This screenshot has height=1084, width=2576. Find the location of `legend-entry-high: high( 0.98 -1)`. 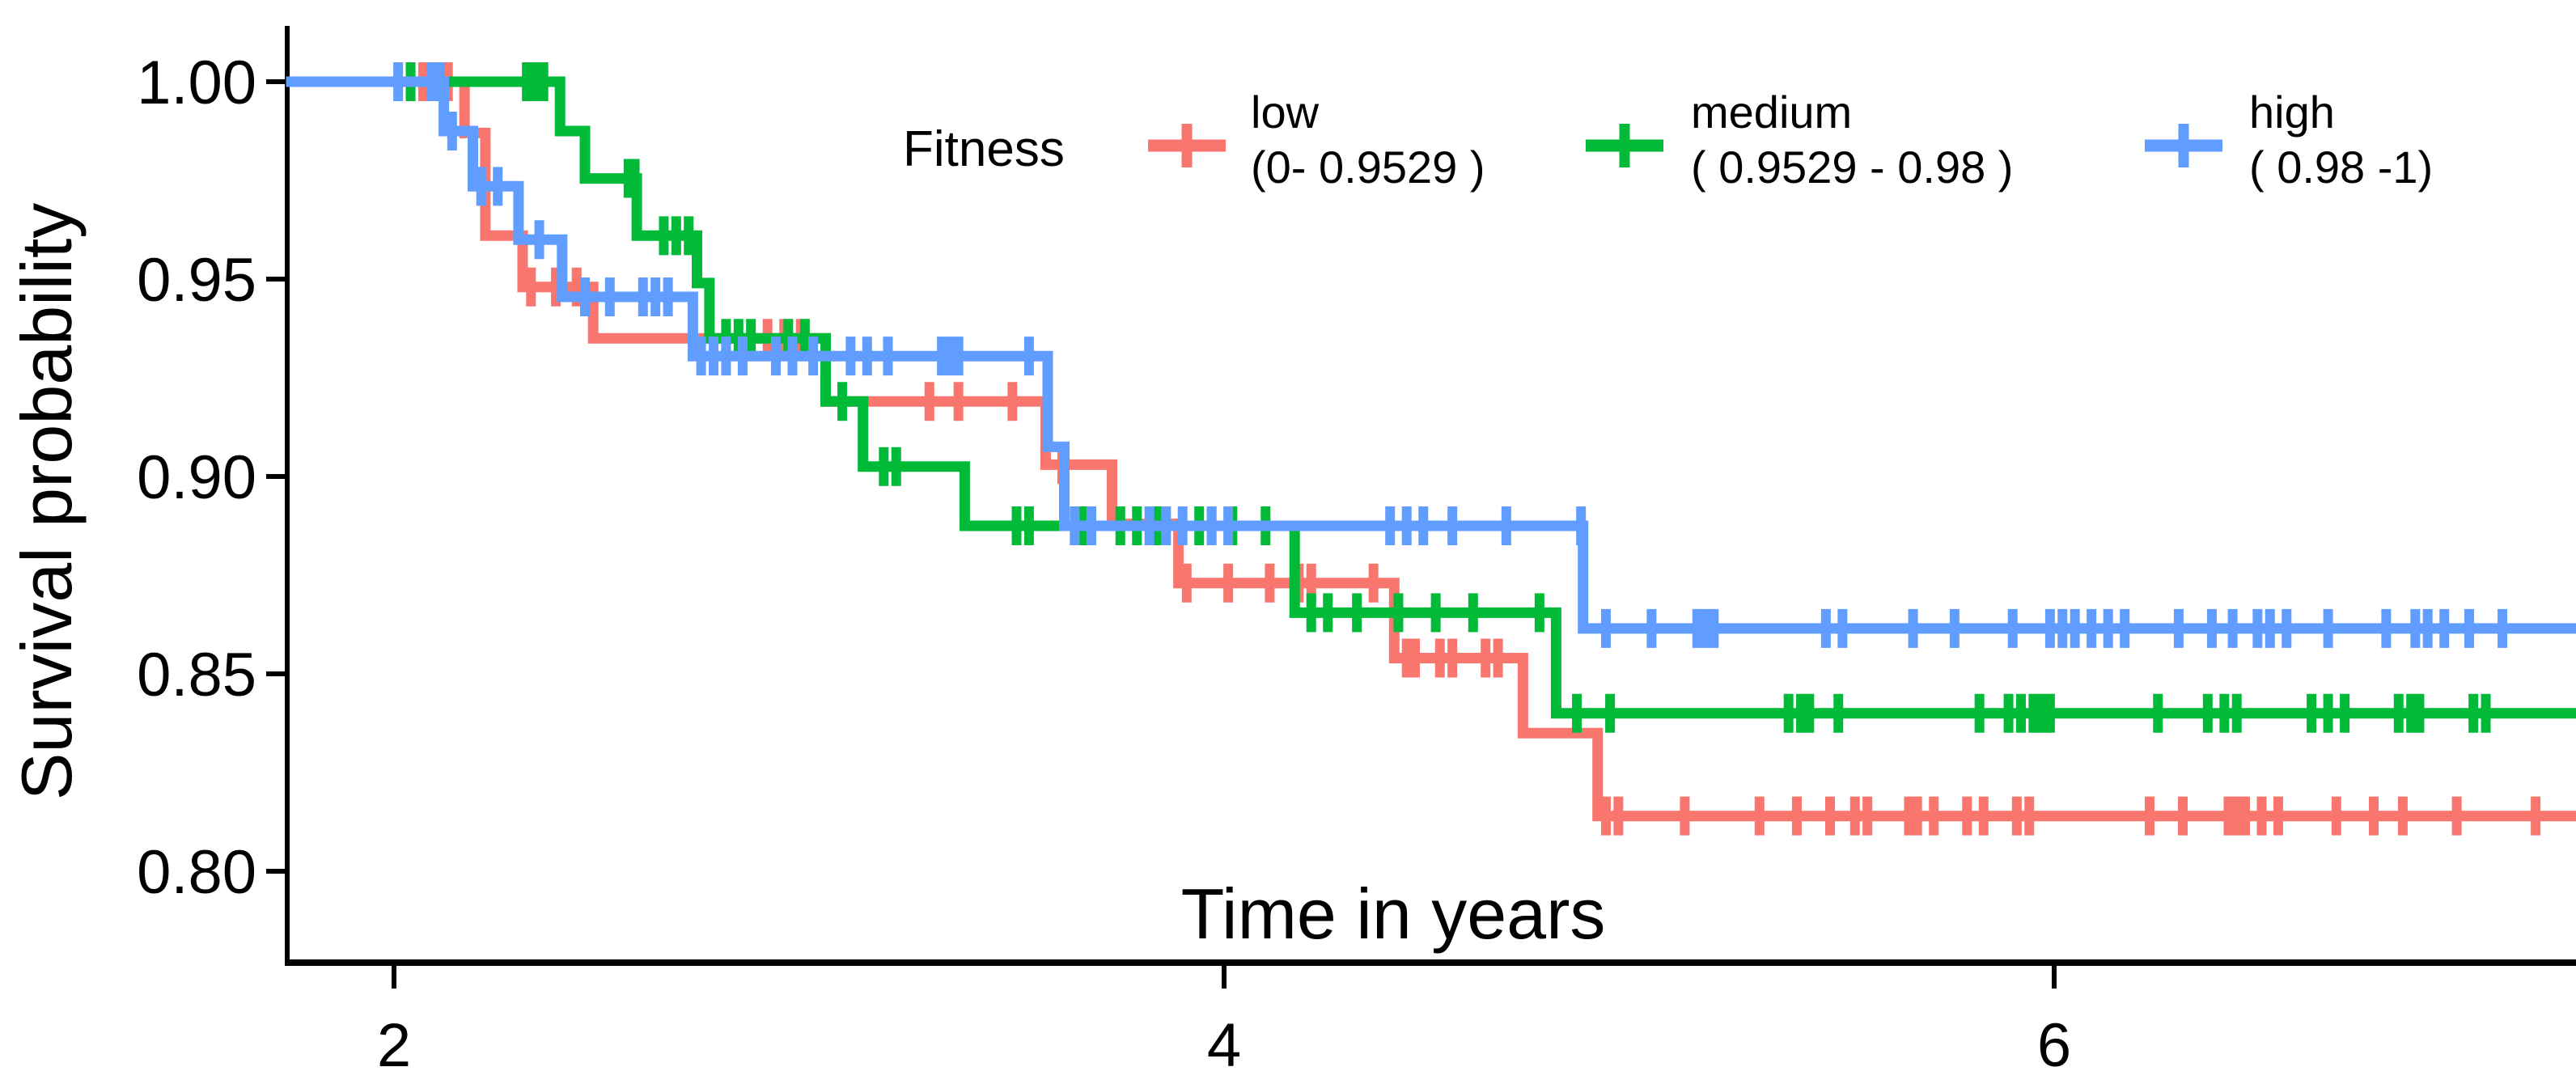

legend-entry-high: high( 0.98 -1) is located at coordinates (2289, 140).